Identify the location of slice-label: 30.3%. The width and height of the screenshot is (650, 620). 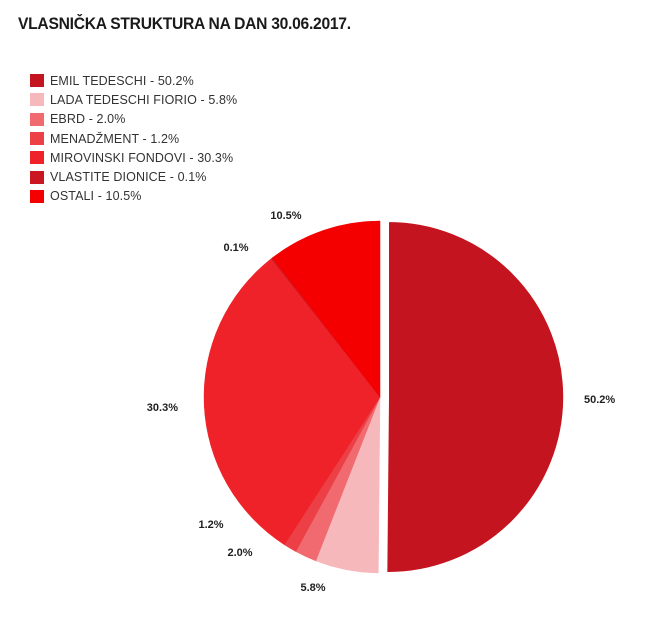
(162, 408).